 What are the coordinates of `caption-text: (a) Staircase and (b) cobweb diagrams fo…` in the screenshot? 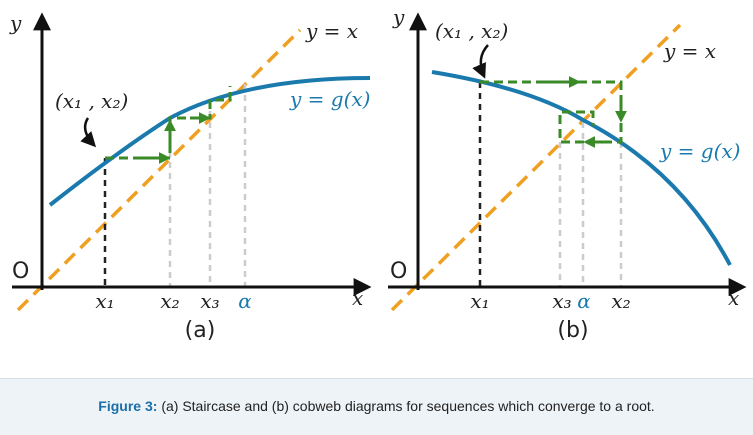 It's located at (408, 406).